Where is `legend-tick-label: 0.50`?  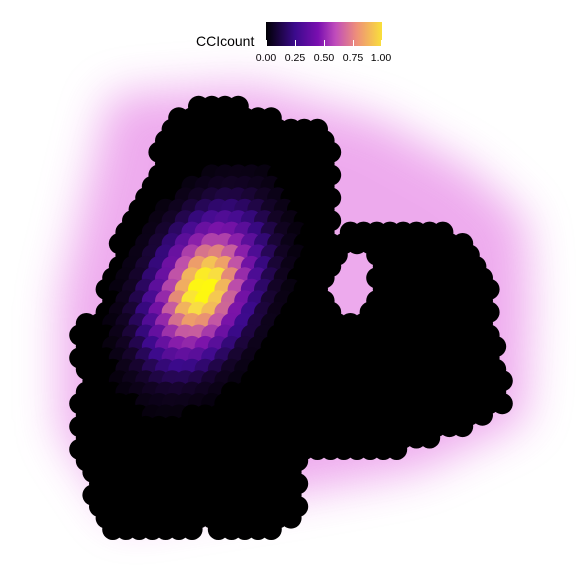 legend-tick-label: 0.50 is located at coordinates (324, 58).